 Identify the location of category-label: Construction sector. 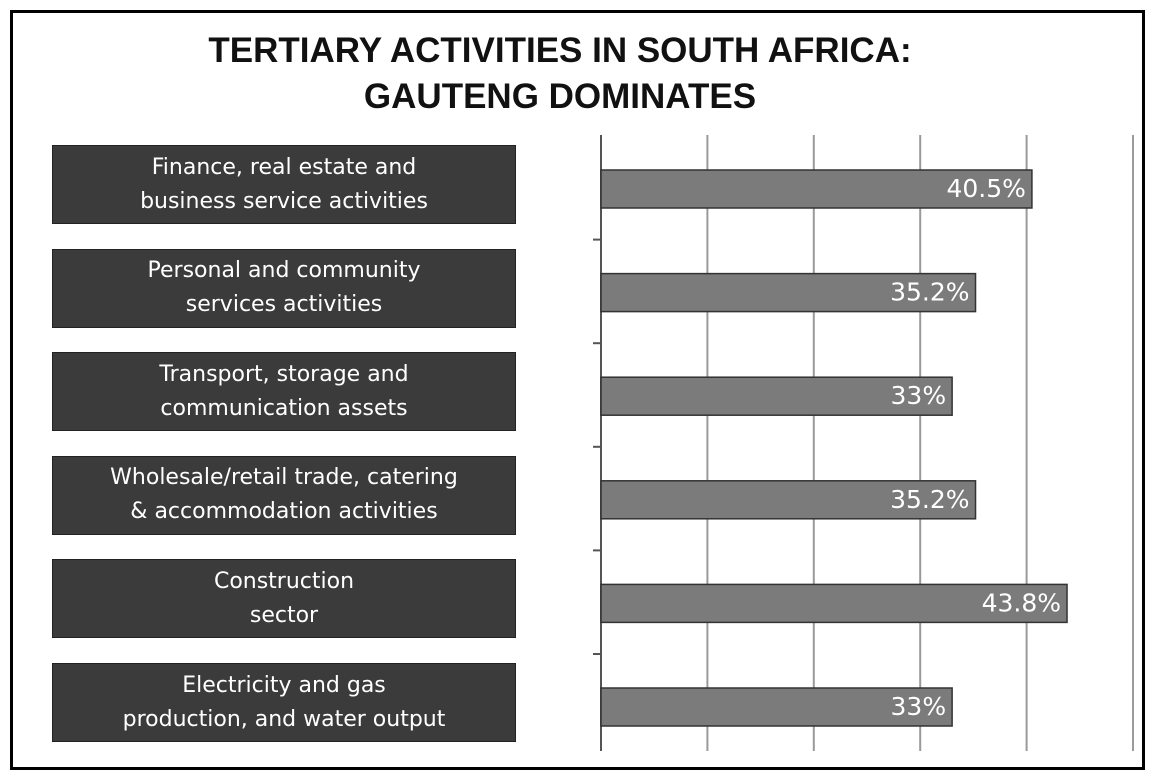
(284, 599).